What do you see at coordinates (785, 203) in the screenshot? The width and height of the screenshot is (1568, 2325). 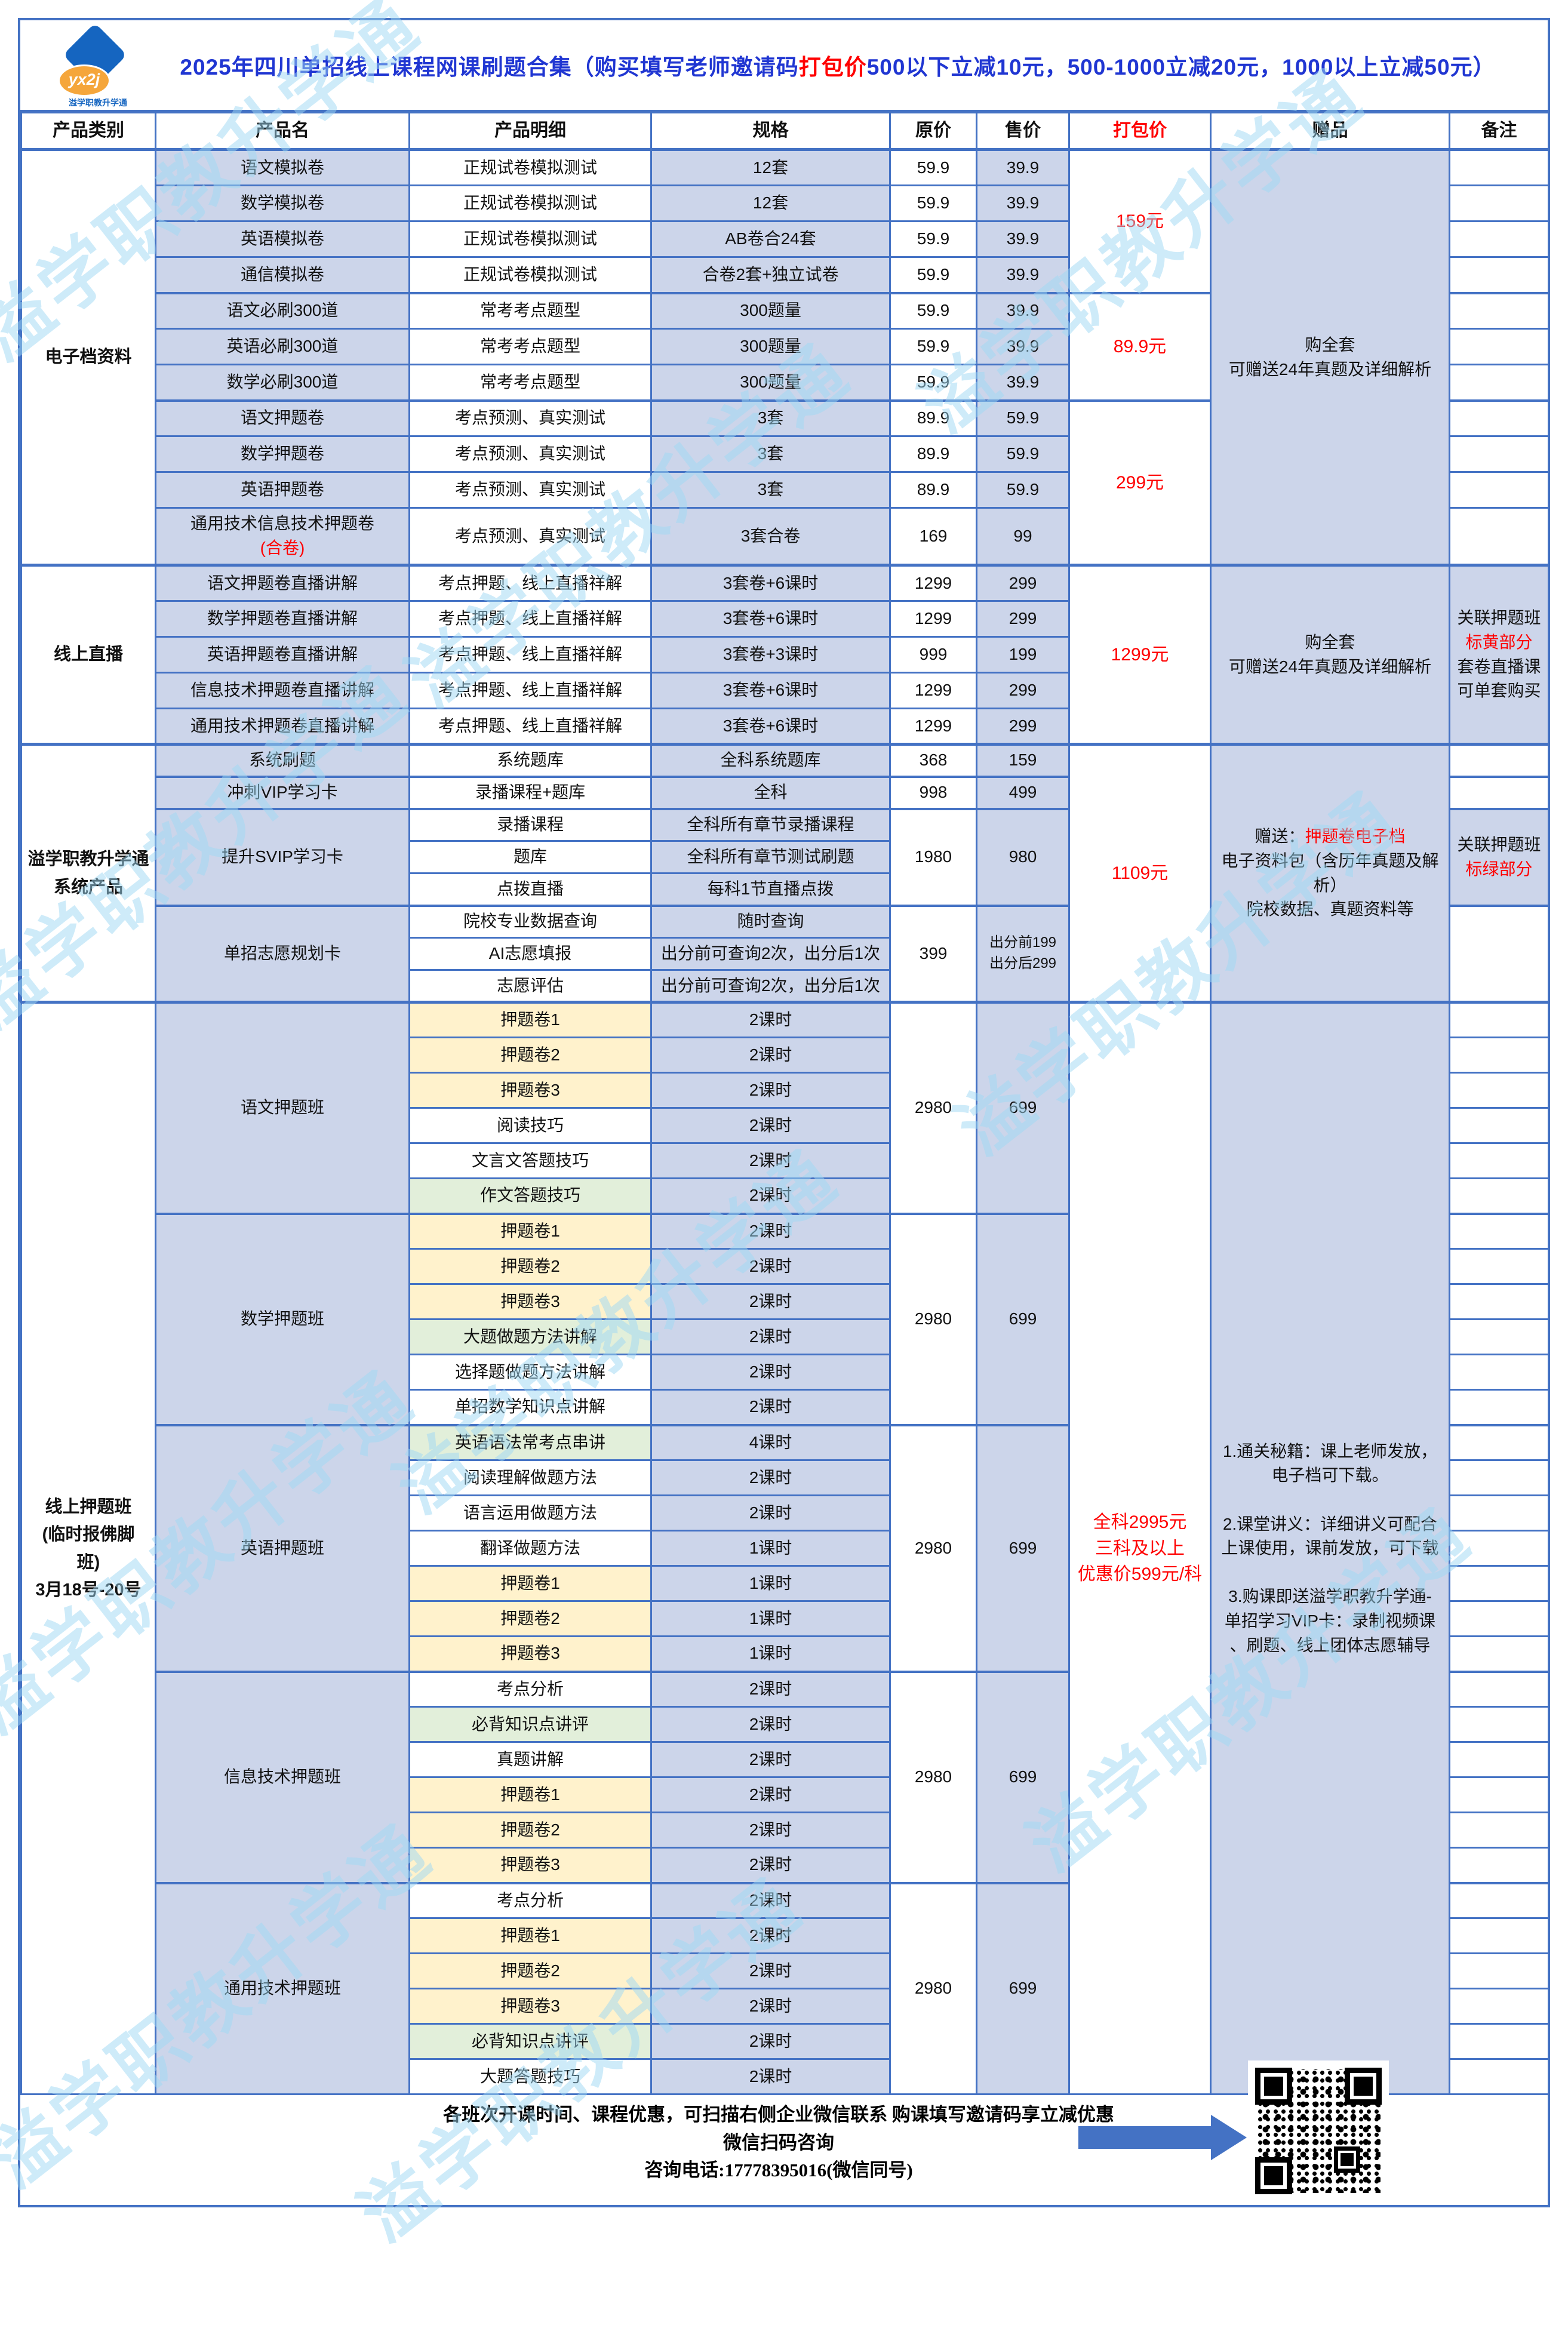 I see `table-row: 数学模拟卷 正规试卷模拟测试 12套 59.9 39.9` at bounding box center [785, 203].